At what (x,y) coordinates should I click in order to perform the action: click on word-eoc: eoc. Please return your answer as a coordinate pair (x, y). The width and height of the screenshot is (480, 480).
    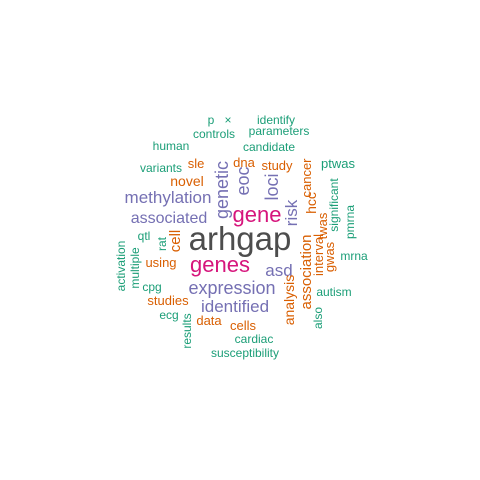
    Looking at the image, I should click on (243, 180).